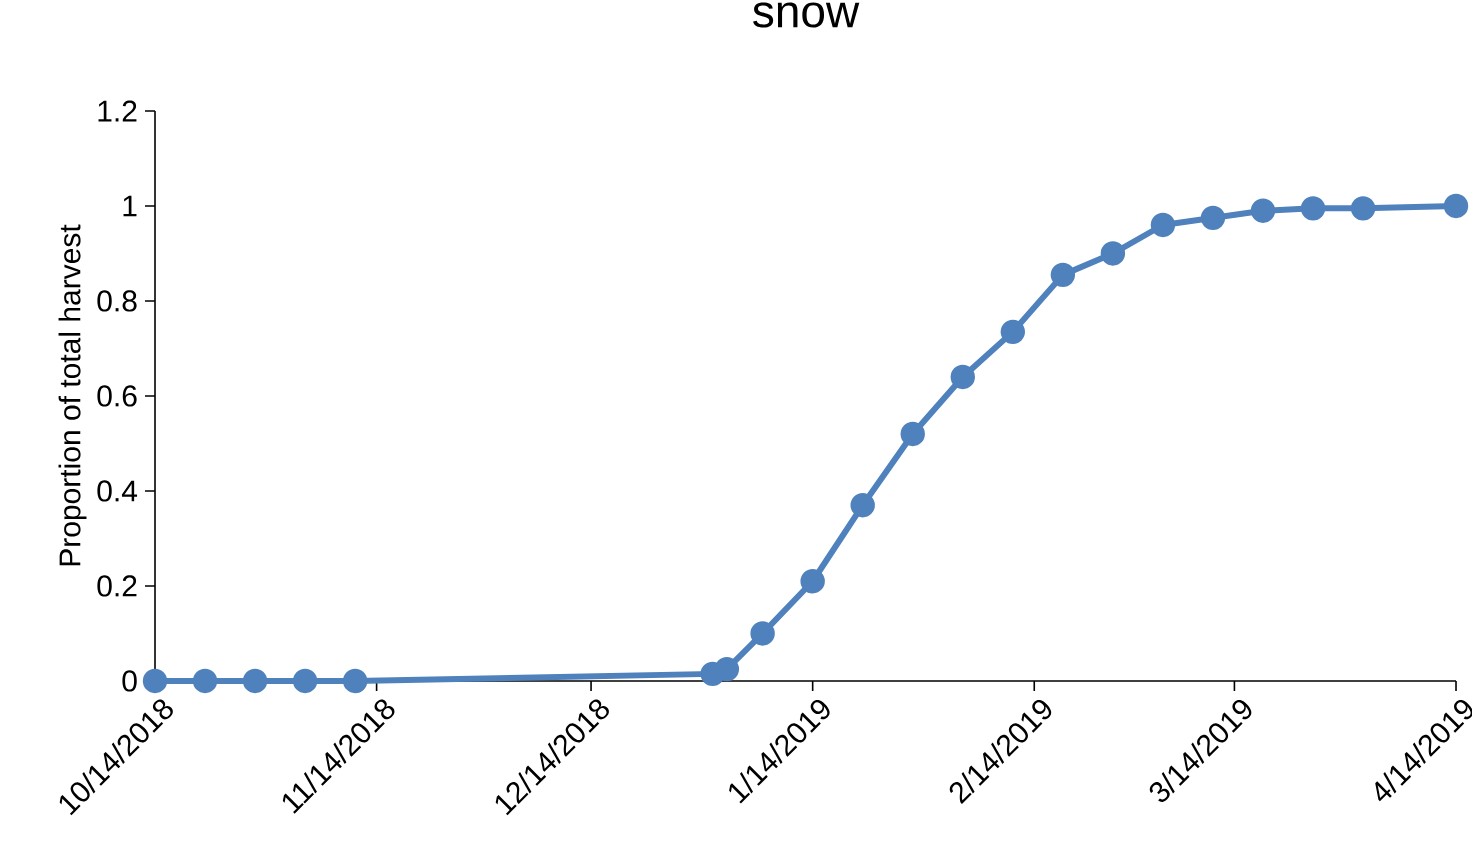 This screenshot has height=868, width=1472. What do you see at coordinates (806, 15) in the screenshot?
I see `chart-title: snow` at bounding box center [806, 15].